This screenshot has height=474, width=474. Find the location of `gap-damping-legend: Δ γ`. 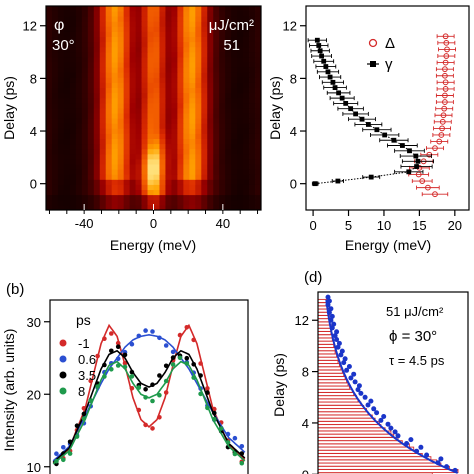

gap-damping-legend: Δ γ is located at coordinates (381, 54).